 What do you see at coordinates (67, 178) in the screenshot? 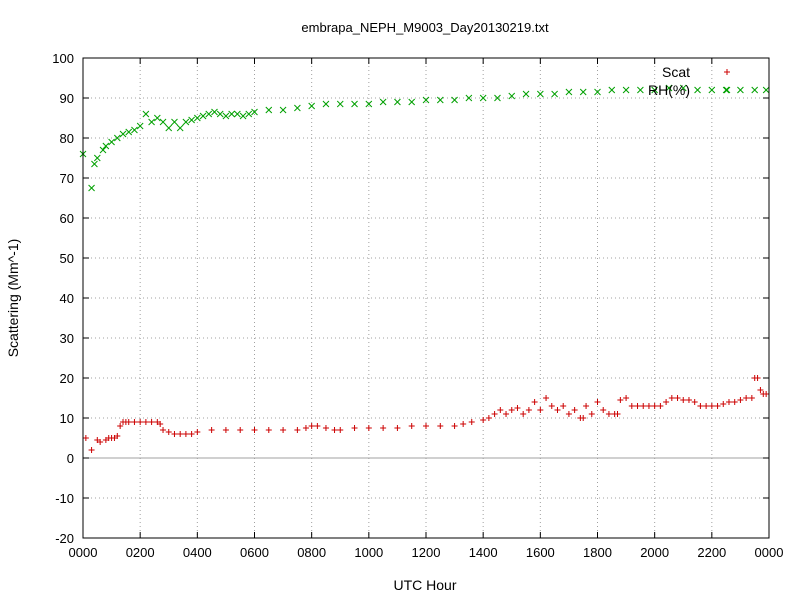
I see `y-tick-label: 70` at bounding box center [67, 178].